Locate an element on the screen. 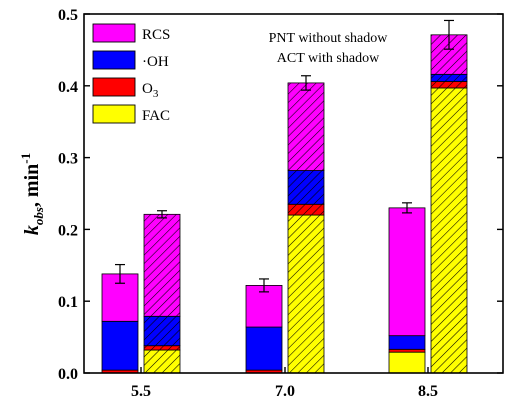  legend-label-oh: ·OH is located at coordinates (155, 62).